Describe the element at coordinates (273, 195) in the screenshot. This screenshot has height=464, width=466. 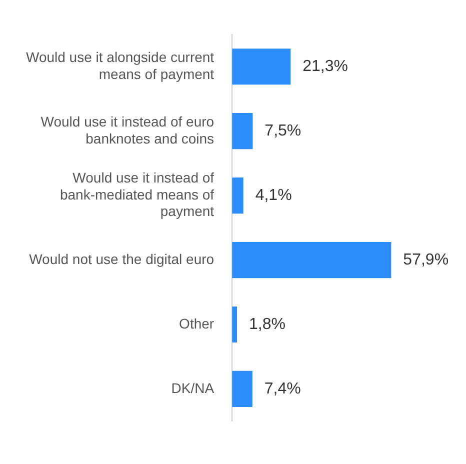
I see `data-label: 4,1%` at that location.